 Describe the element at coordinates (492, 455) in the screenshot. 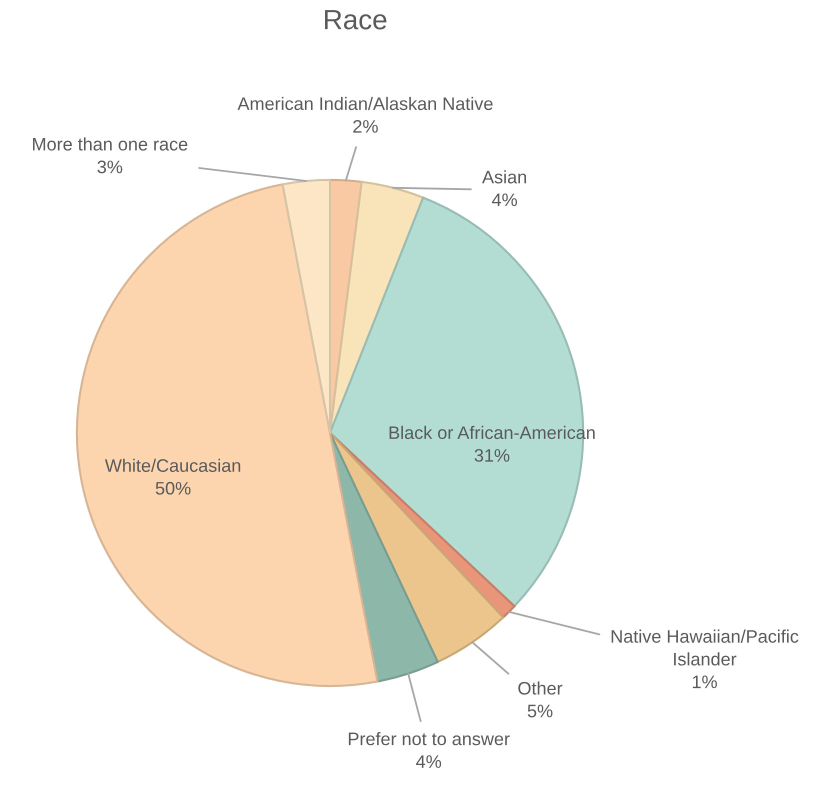

I see `data-label: 31%` at that location.